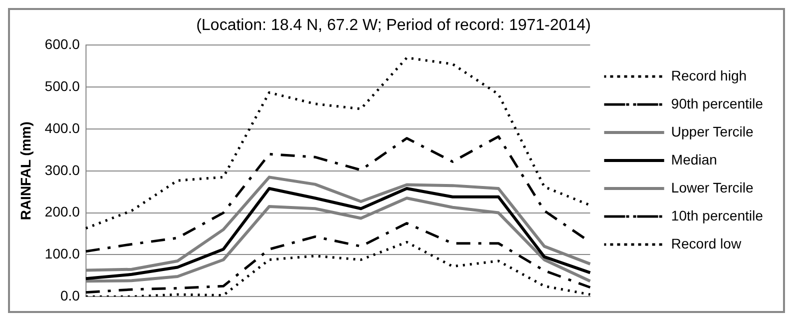  Describe the element at coordinates (712, 187) in the screenshot. I see `legend-label: Lower Tercile` at that location.